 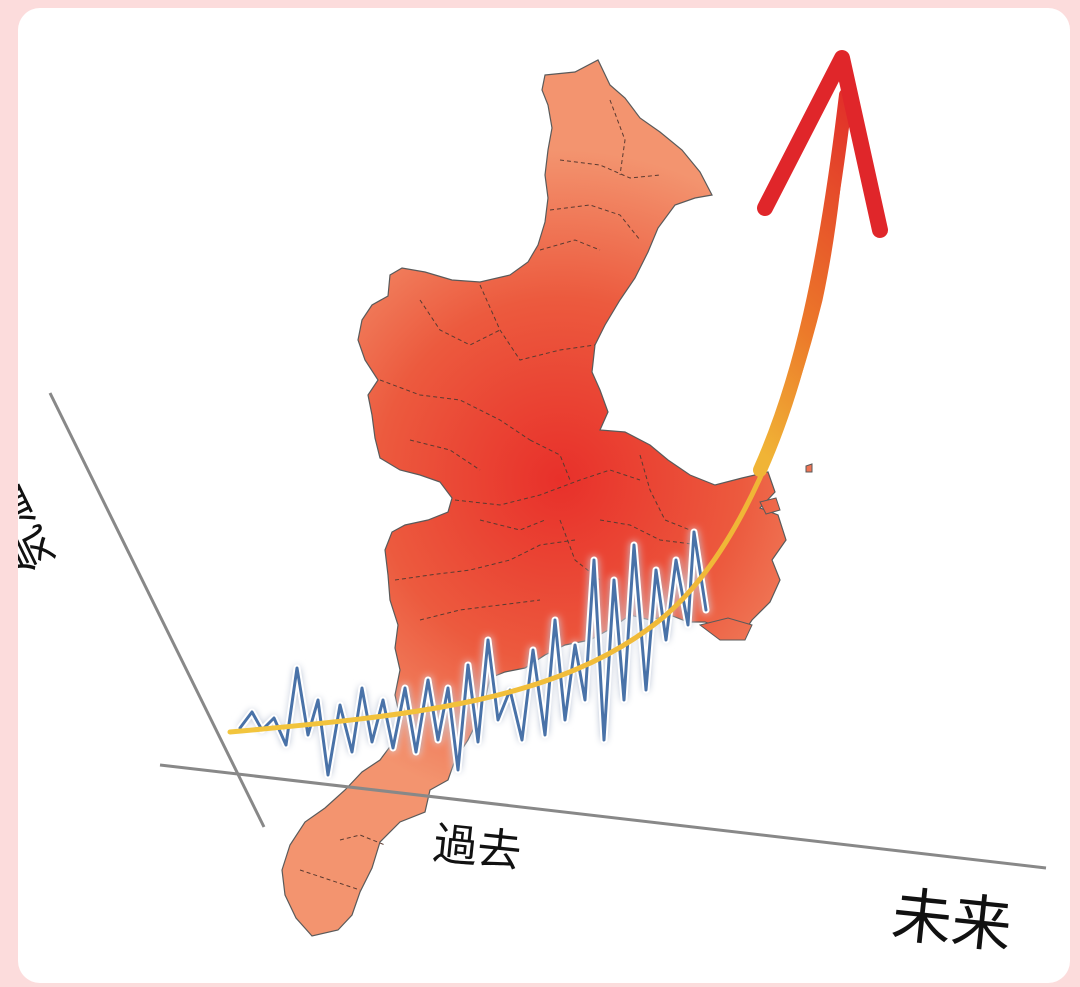 I want to click on trend-curve-thick, so click(x=803, y=282).